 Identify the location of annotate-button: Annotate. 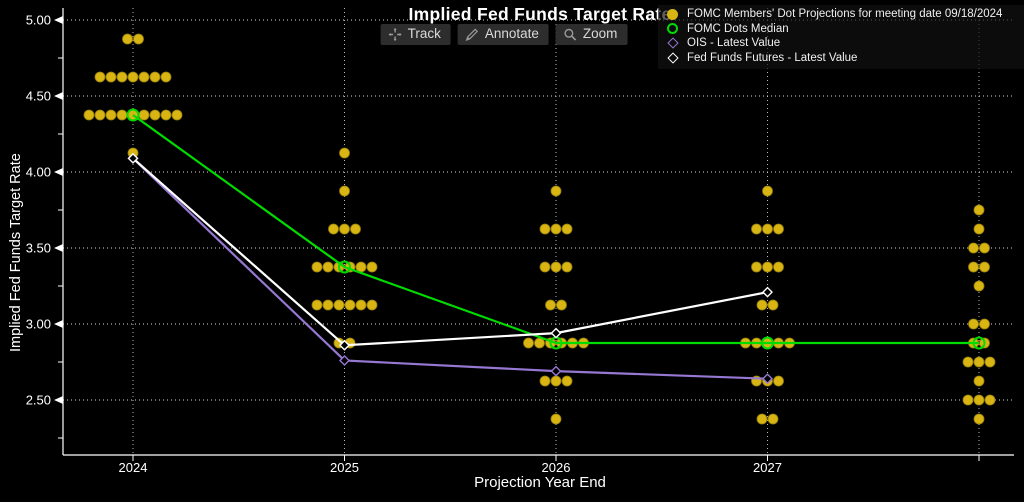
(503, 34).